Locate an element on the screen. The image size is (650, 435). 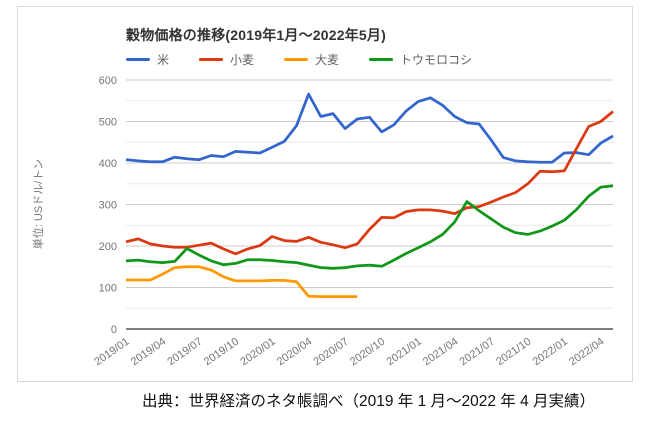
legend-item-大麦: 大麦 is located at coordinates (311, 59).